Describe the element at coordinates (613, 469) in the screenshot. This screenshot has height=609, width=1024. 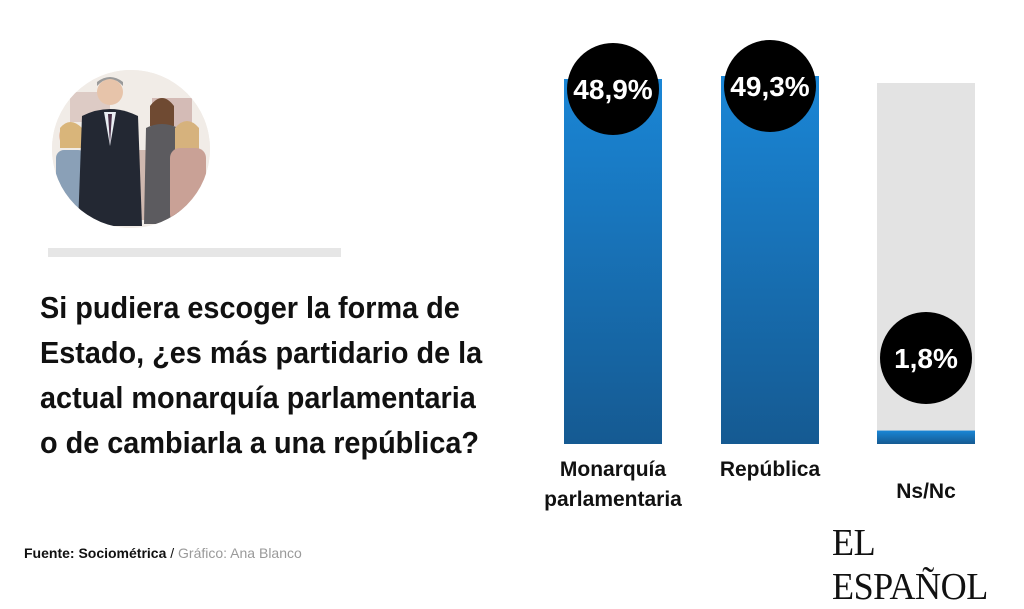
I see `category-label: Monarquía` at that location.